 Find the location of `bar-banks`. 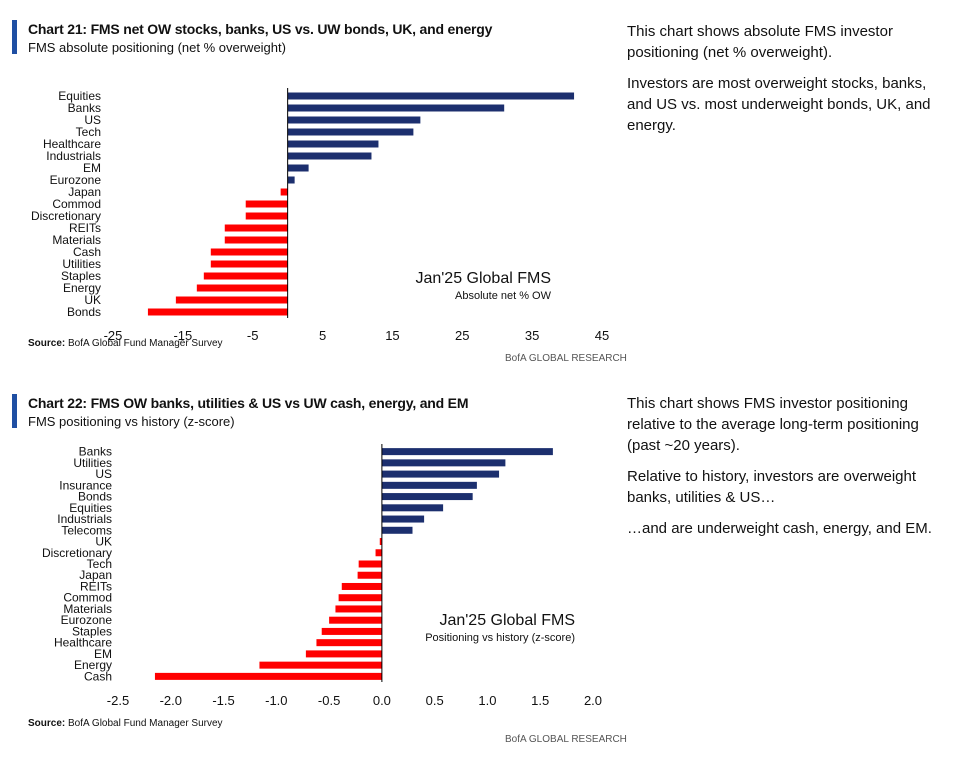

bar-banks is located at coordinates (396, 108).